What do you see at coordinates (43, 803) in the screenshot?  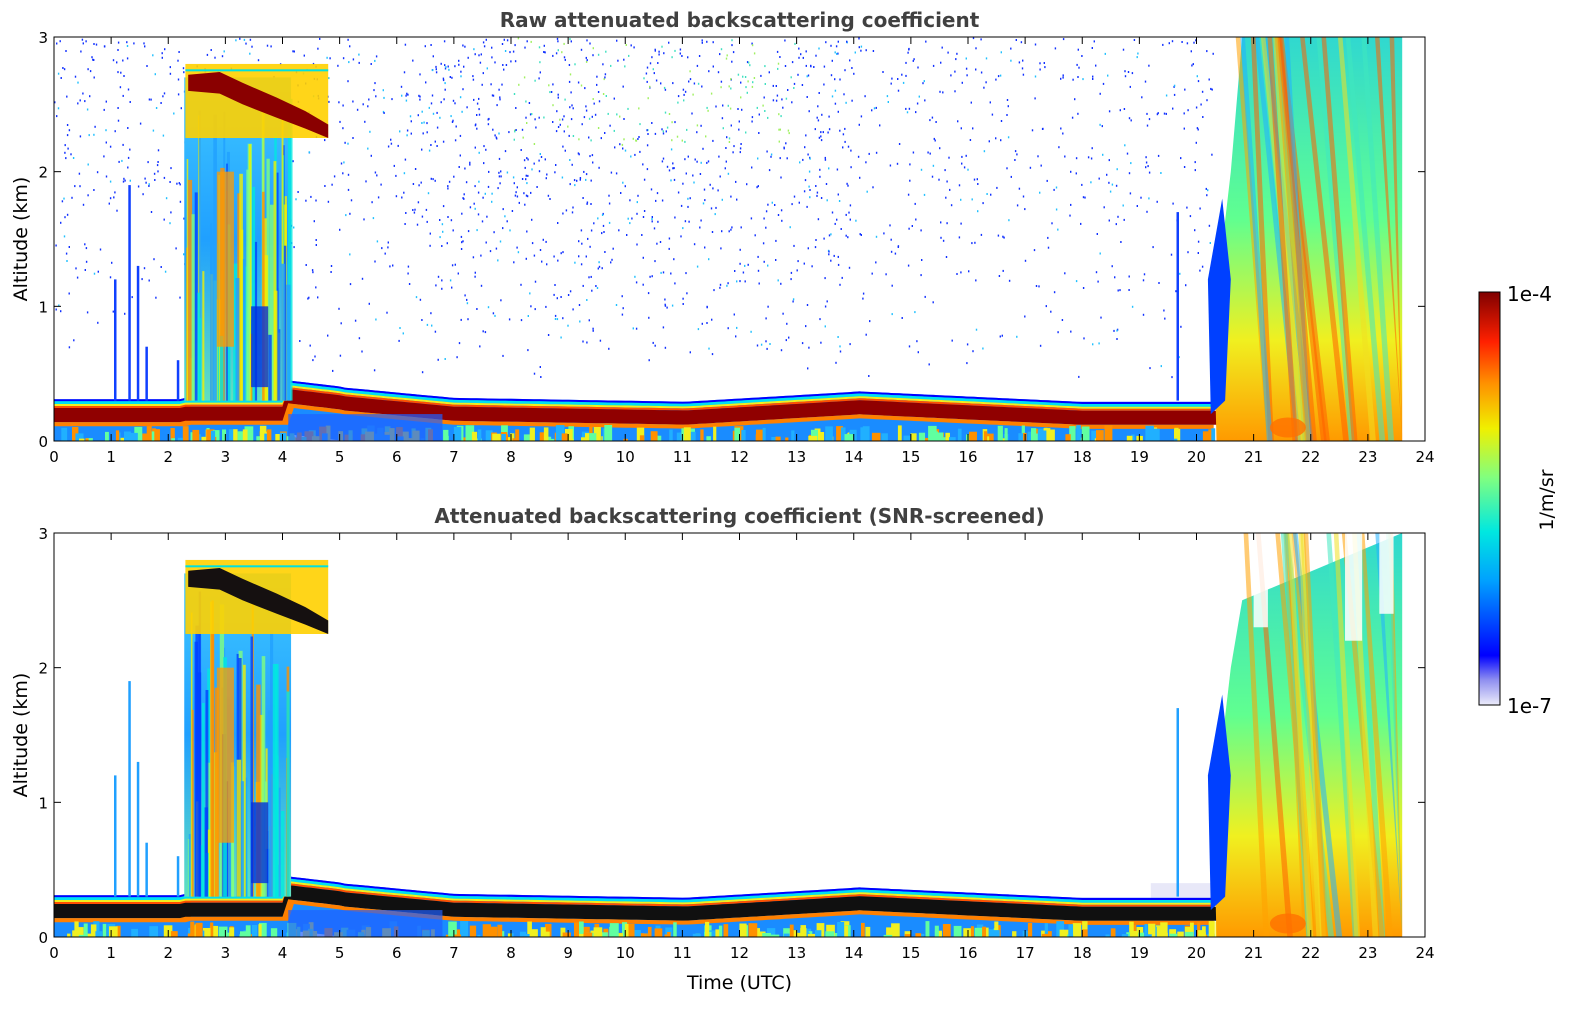 I see `y-tick-label: 1` at bounding box center [43, 803].